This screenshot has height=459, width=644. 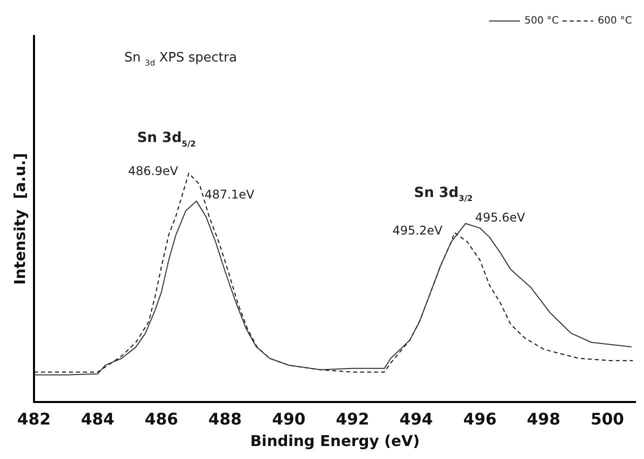 What do you see at coordinates (19, 219) in the screenshot?
I see `y-axis-title: Intensity [a.u.]` at bounding box center [19, 219].